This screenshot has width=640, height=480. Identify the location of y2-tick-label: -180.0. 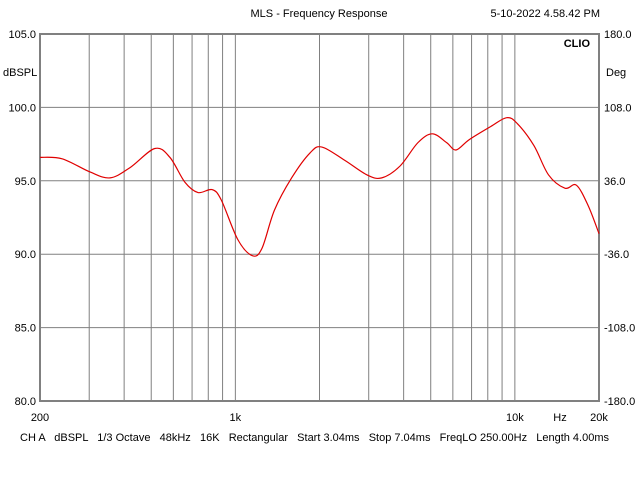
(619, 402).